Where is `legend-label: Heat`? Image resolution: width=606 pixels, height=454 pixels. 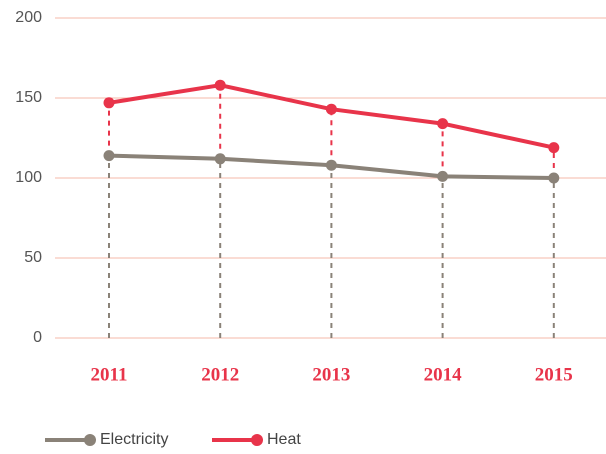
legend-label: Heat is located at coordinates (284, 439).